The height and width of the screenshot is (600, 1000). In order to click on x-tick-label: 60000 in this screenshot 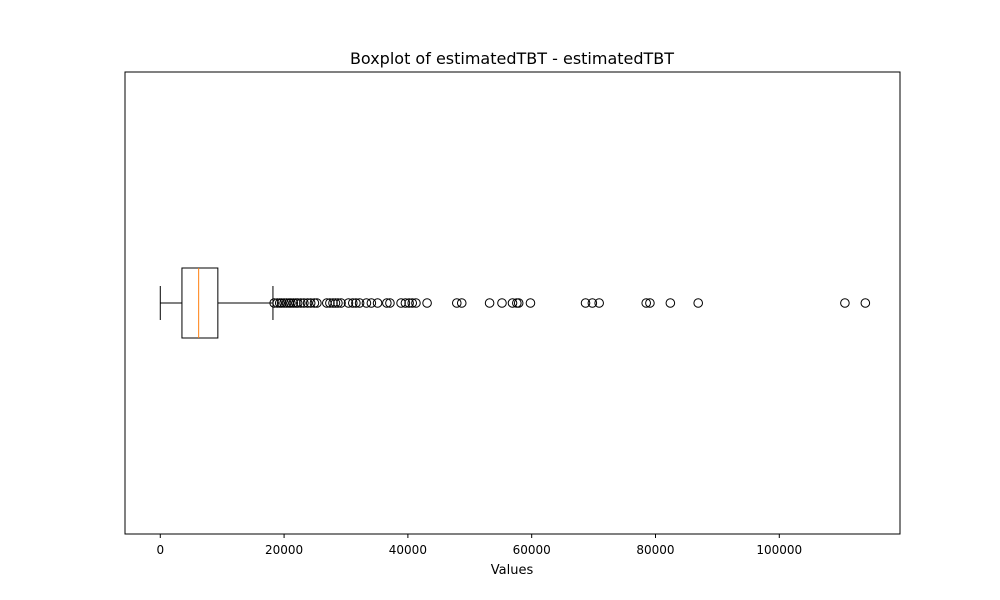, I will do `click(532, 550)`.